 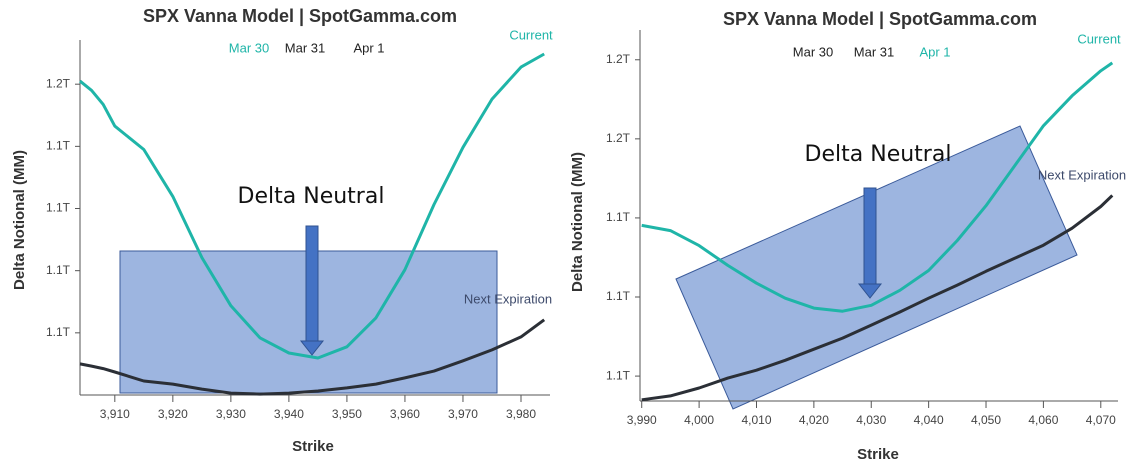 What do you see at coordinates (312, 357) in the screenshot?
I see `series-line` at bounding box center [312, 357].